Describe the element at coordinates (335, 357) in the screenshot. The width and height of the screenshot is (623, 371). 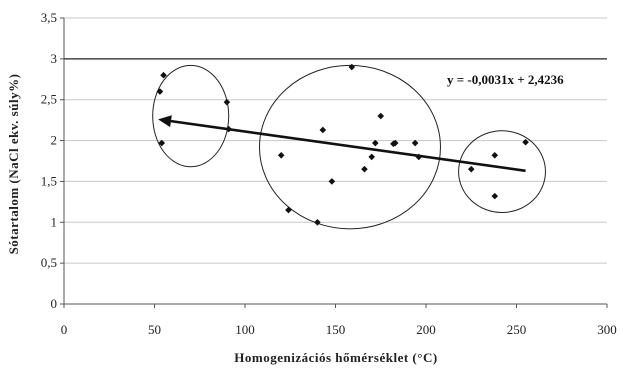
I see `x-axis-label: Homogenizációs hőmérséklet (°C)` at that location.